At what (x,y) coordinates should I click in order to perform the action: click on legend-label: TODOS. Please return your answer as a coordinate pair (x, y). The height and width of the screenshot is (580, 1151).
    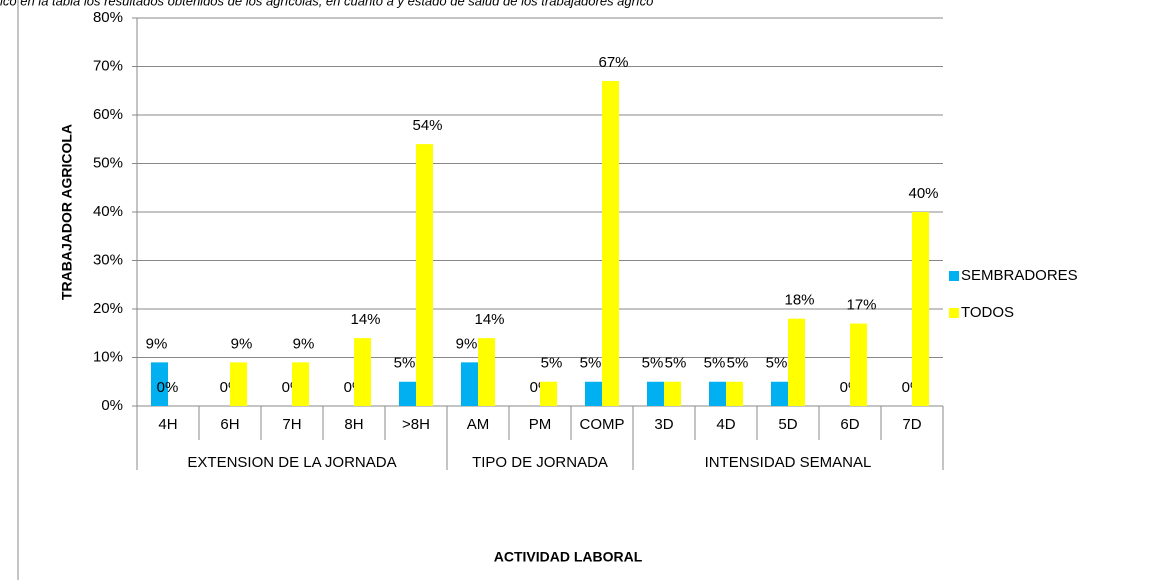
    Looking at the image, I should click on (987, 312).